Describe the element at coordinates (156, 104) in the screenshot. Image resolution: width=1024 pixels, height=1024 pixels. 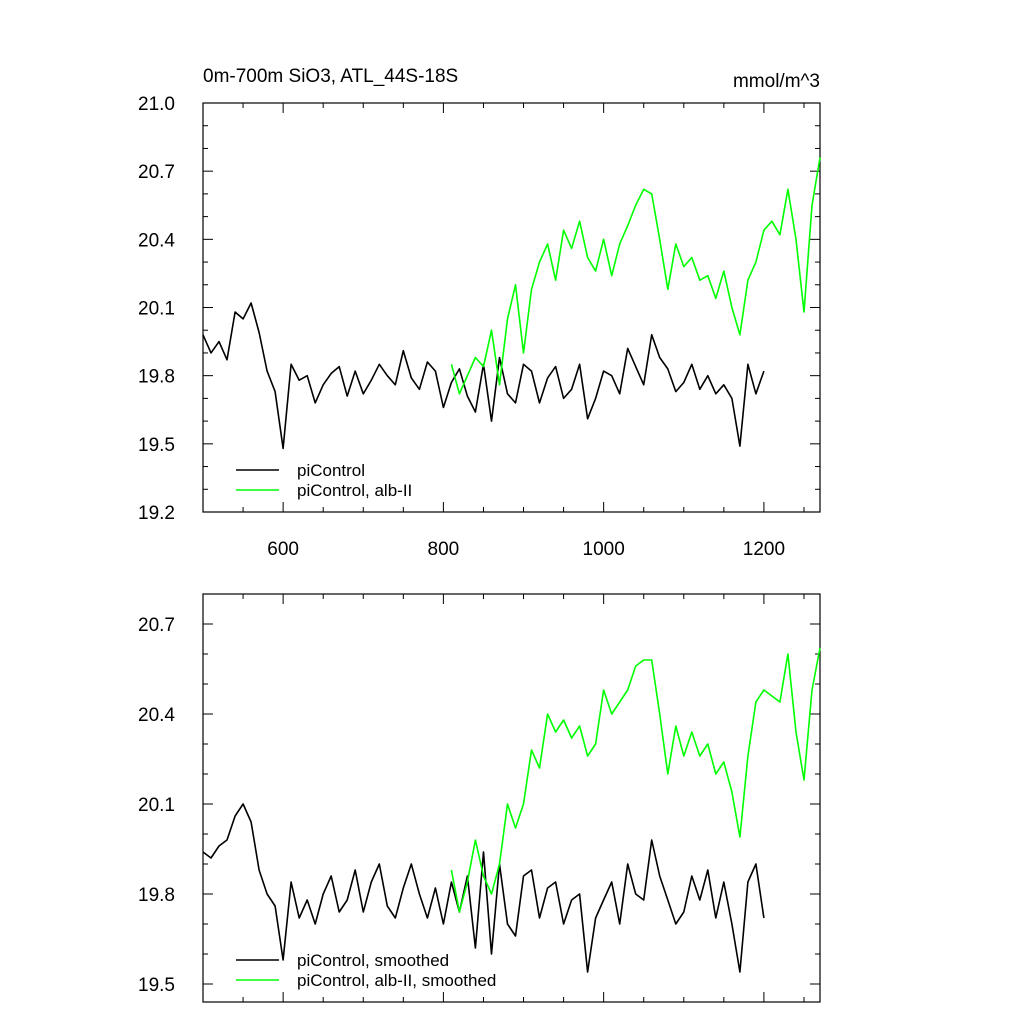
I see `y-tick-label: 21.0` at that location.